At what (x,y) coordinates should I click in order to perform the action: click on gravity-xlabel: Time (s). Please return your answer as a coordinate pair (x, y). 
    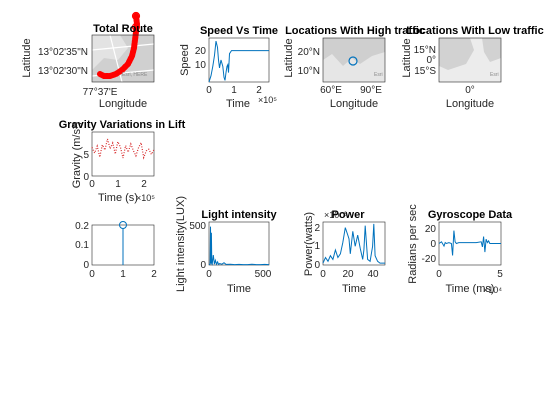
    Looking at the image, I should click on (118, 198).